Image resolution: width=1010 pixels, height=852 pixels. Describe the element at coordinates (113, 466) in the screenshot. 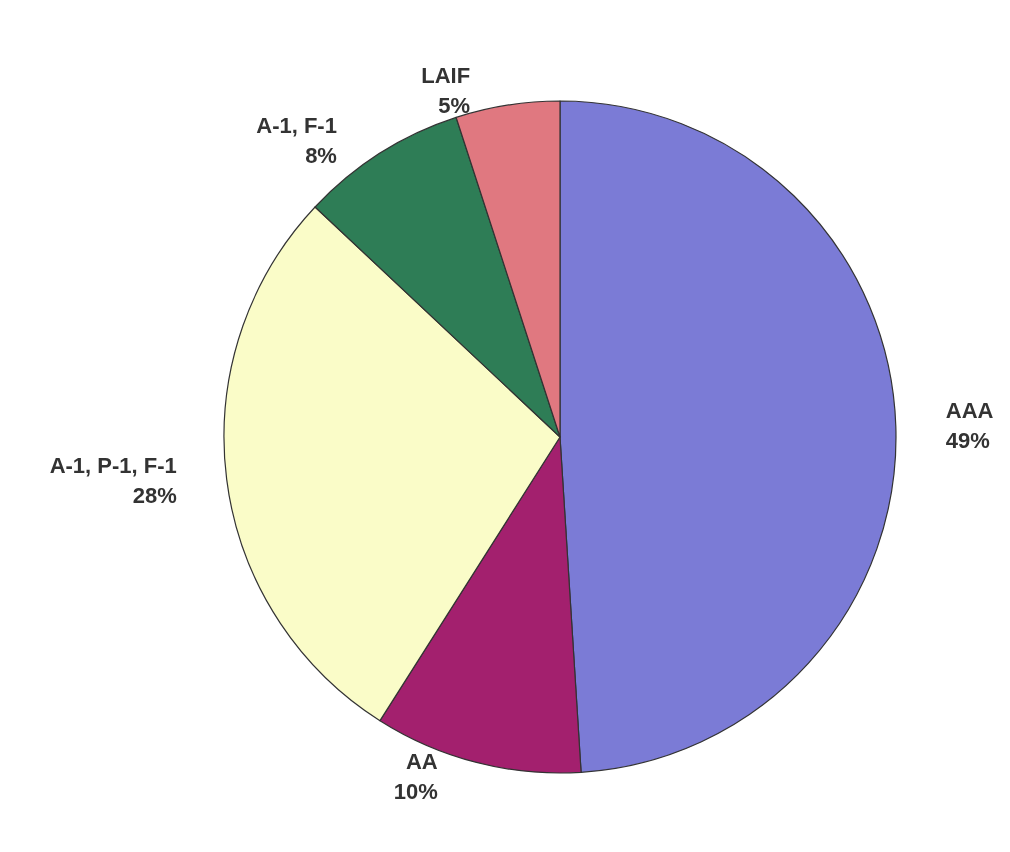

I see `slice-label: A-1, P-1, F-1` at that location.